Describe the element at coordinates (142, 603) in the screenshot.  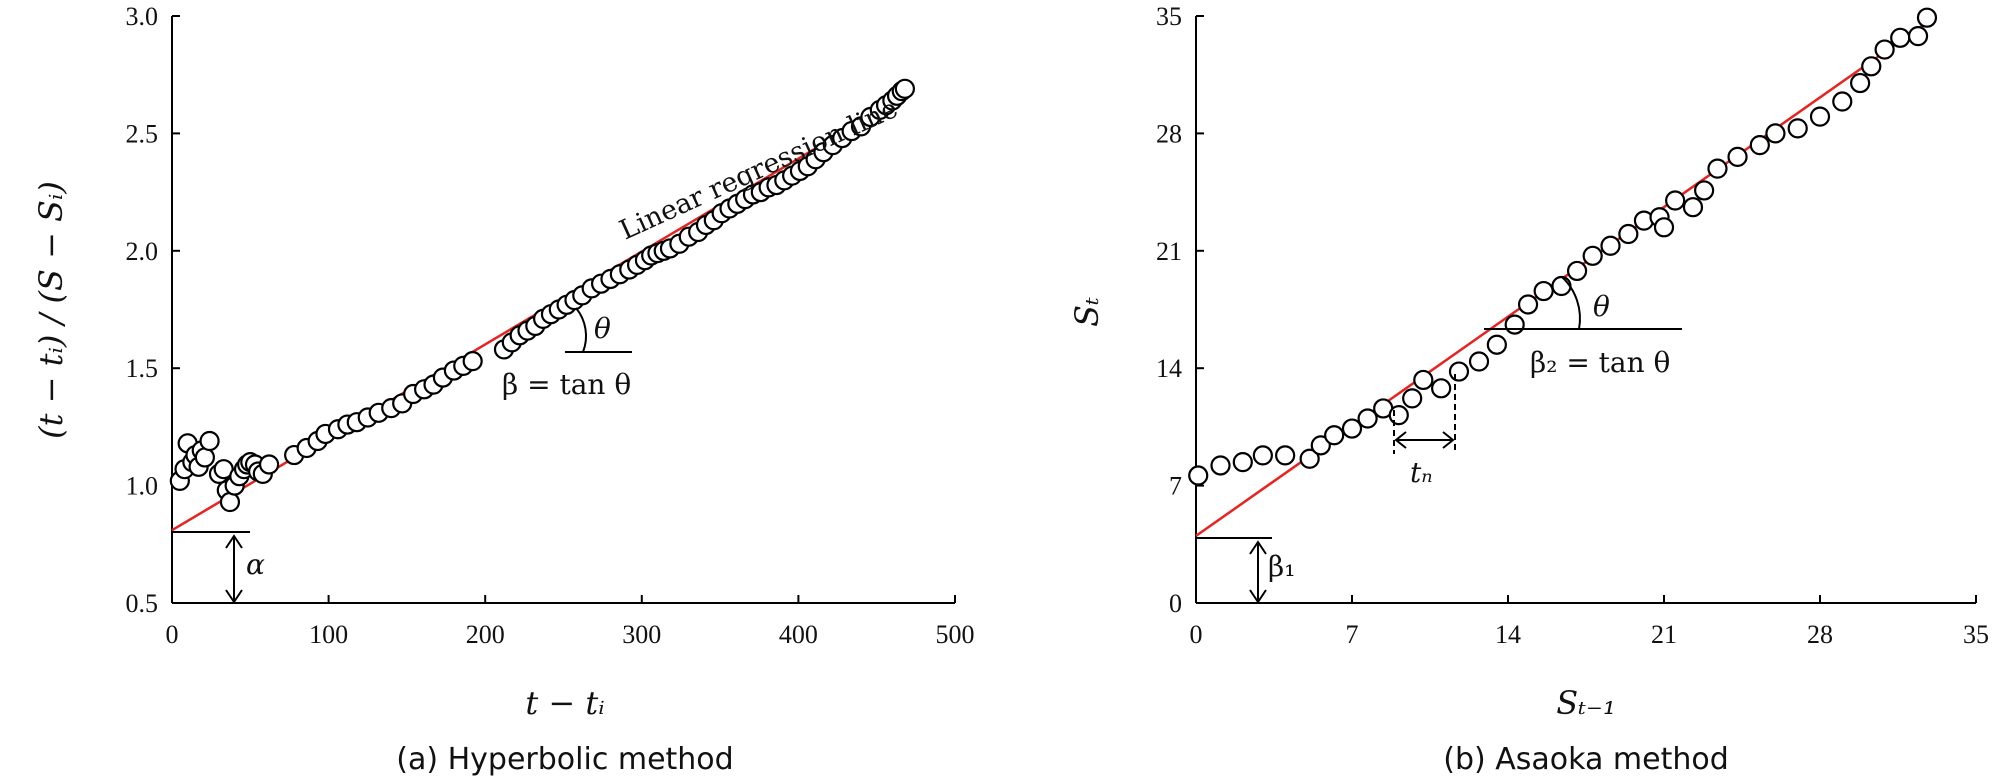
I see `y-tick-label: 0.5` at that location.